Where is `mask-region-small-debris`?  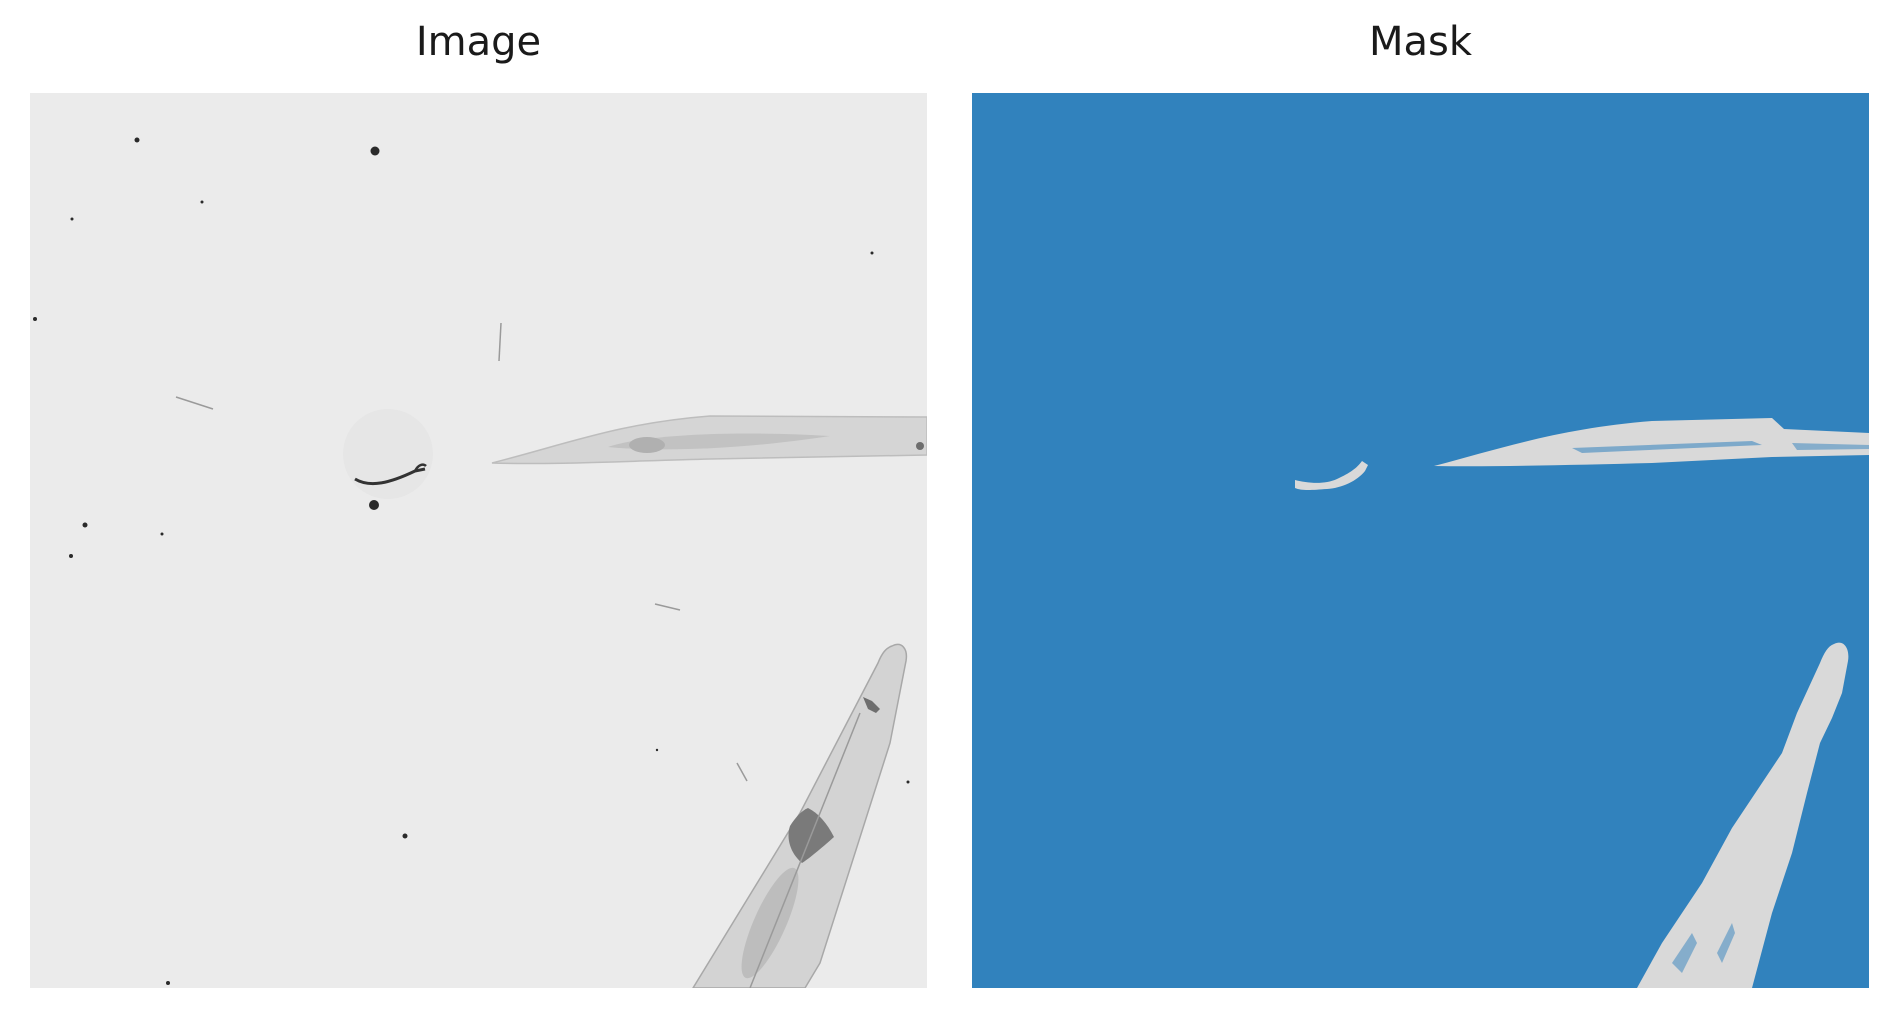 mask-region-small-debris is located at coordinates (1331, 475).